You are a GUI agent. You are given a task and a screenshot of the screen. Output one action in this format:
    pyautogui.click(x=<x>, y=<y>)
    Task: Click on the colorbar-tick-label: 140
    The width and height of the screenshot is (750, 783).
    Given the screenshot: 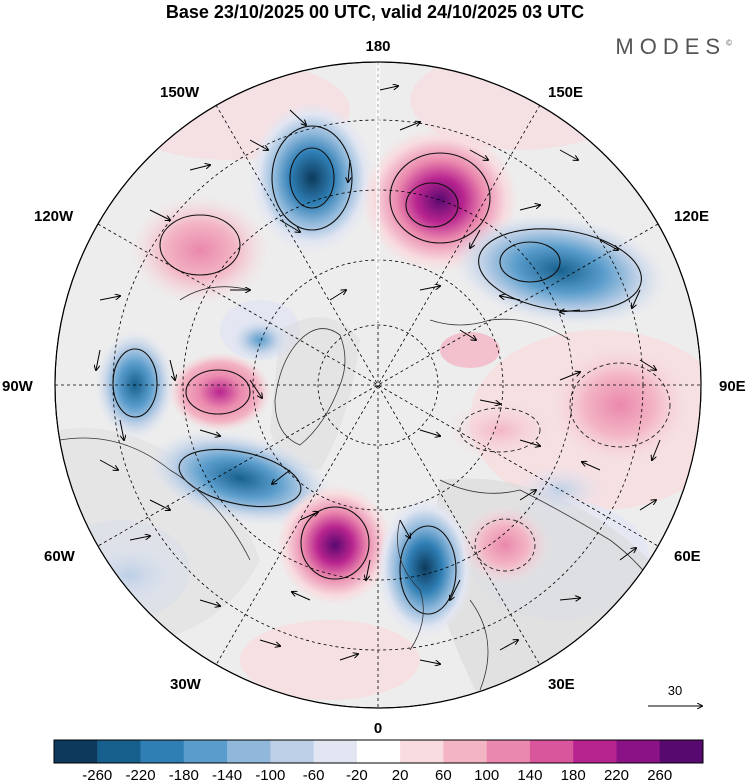 What is the action you would take?
    pyautogui.click(x=529, y=775)
    